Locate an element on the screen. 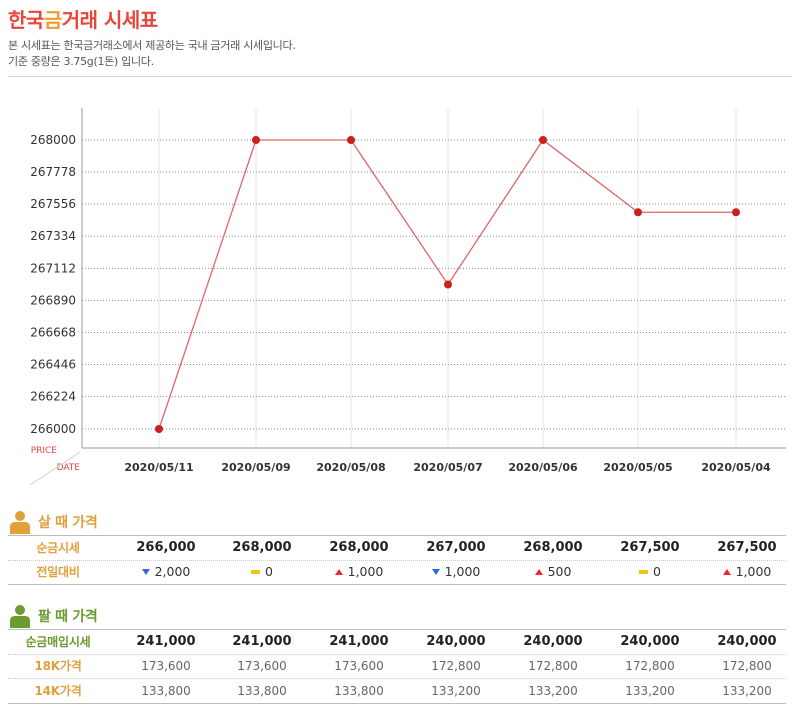  x-tick-label: 2020/05/04 is located at coordinates (736, 467).